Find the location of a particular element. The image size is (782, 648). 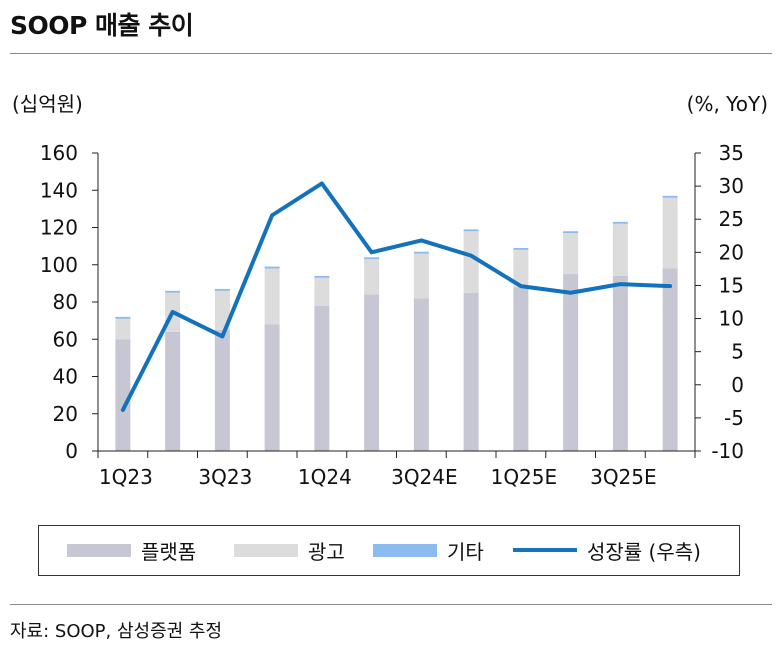

bar-ads-1Q25E is located at coordinates (521, 268).